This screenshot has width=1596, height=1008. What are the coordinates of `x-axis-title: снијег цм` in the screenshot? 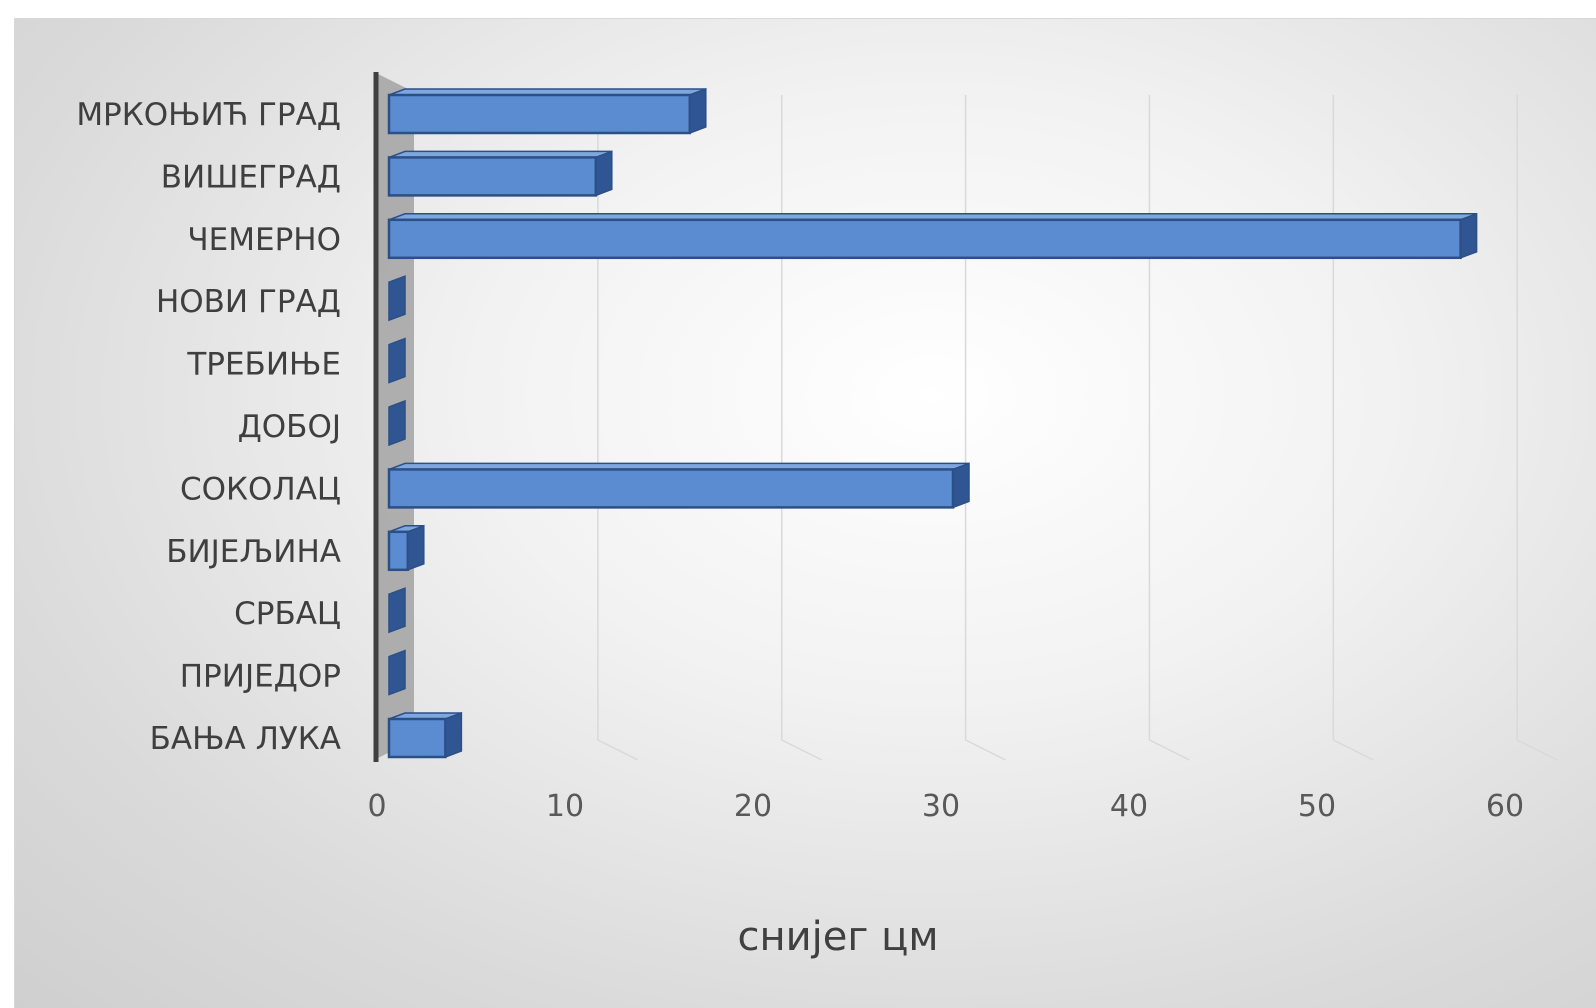 It's located at (838, 937).